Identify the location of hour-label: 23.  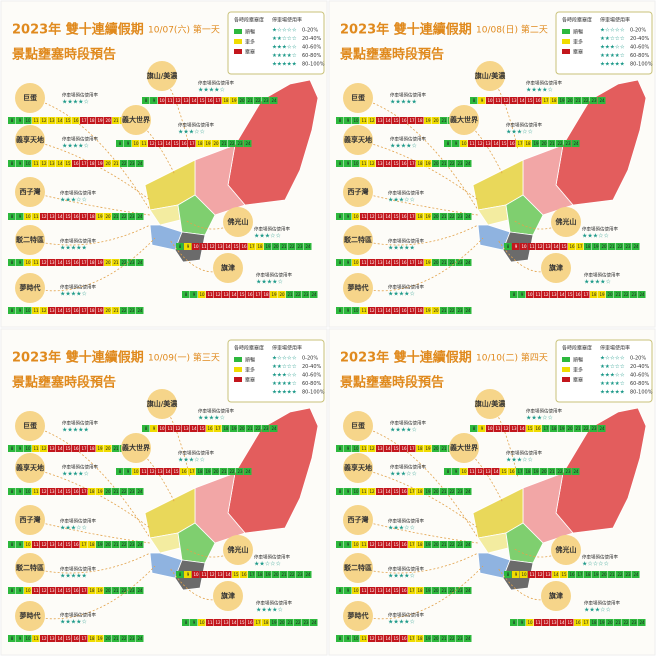
(306, 294).